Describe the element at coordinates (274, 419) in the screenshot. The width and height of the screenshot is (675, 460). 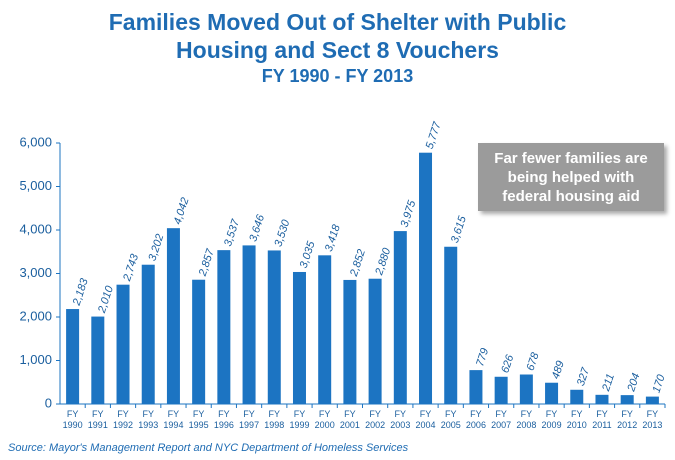
I see `x-tick-label: FY 1998` at that location.